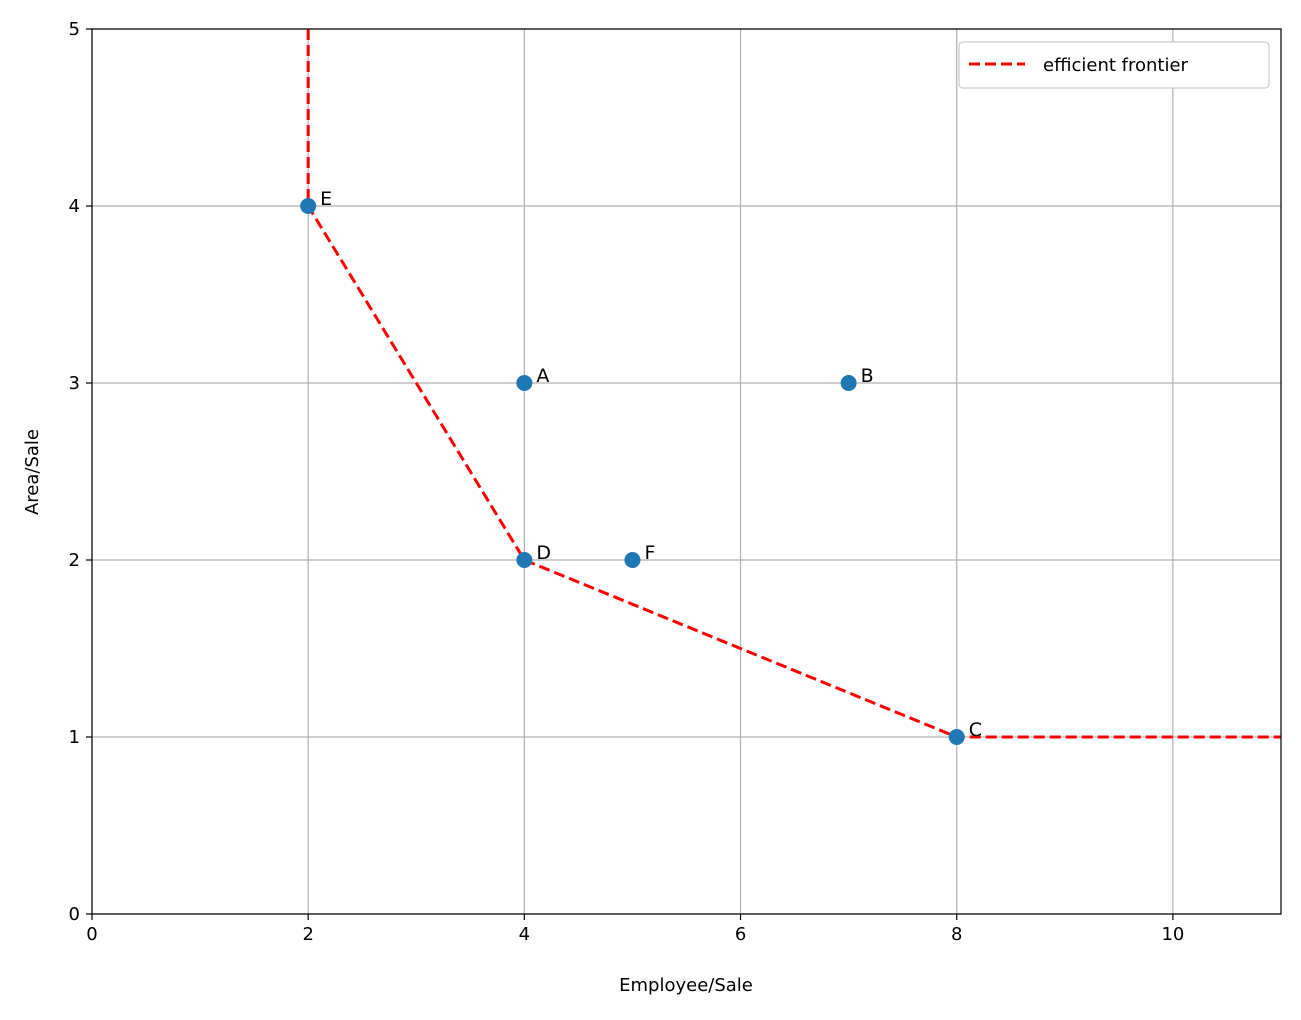 This screenshot has height=1020, width=1301. Describe the element at coordinates (74, 206) in the screenshot. I see `y-tick-label: 4` at that location.